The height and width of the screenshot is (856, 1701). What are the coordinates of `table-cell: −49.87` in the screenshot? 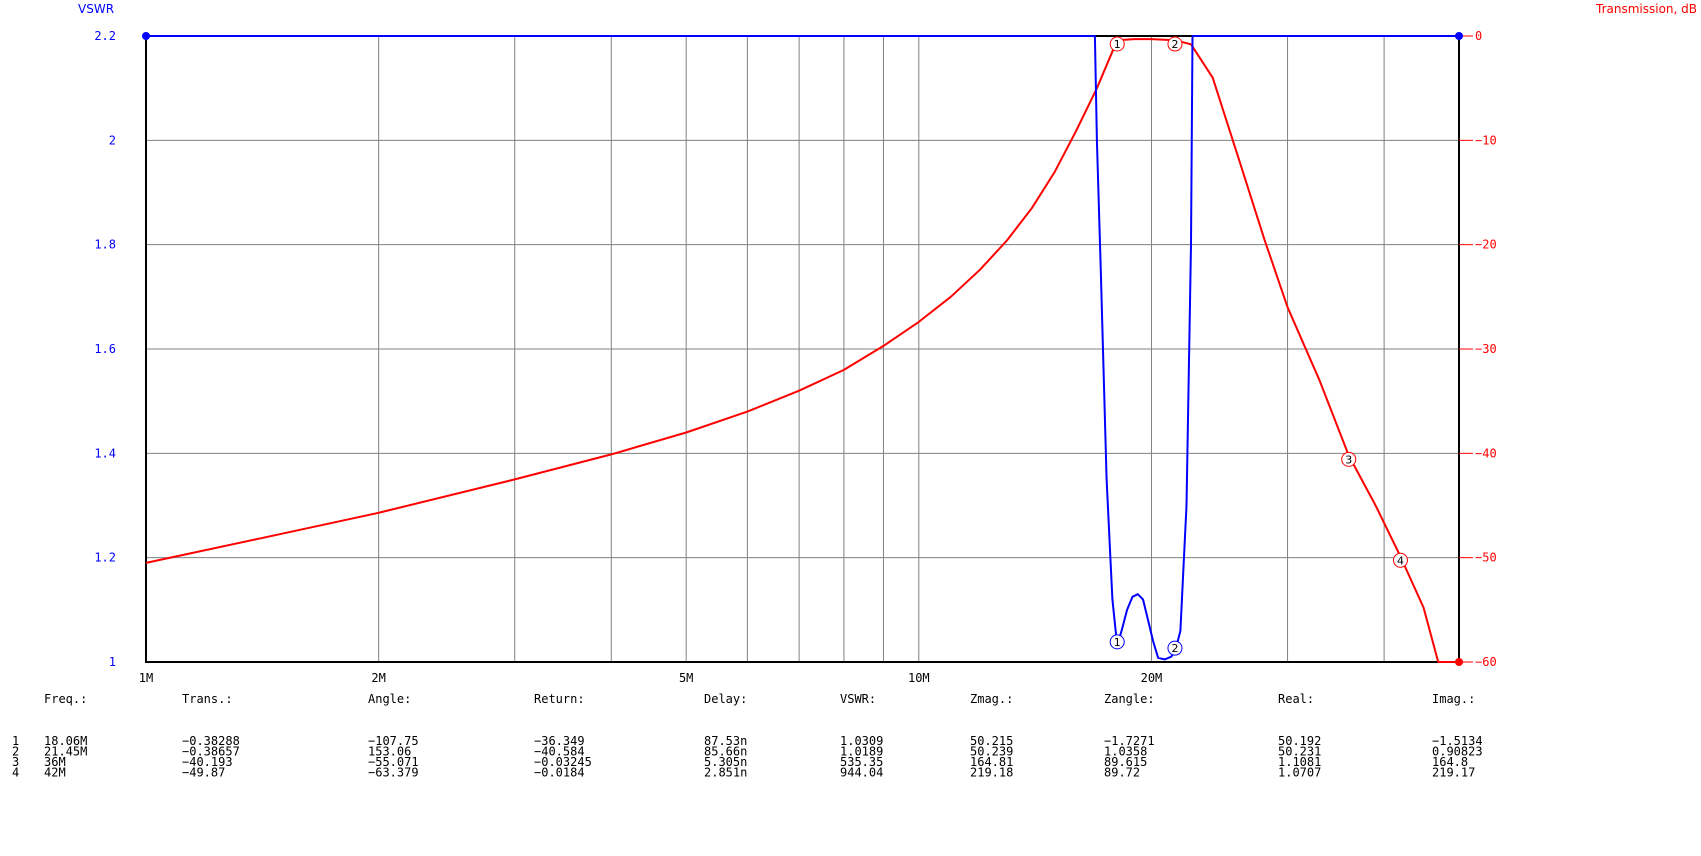 It's located at (203, 773).